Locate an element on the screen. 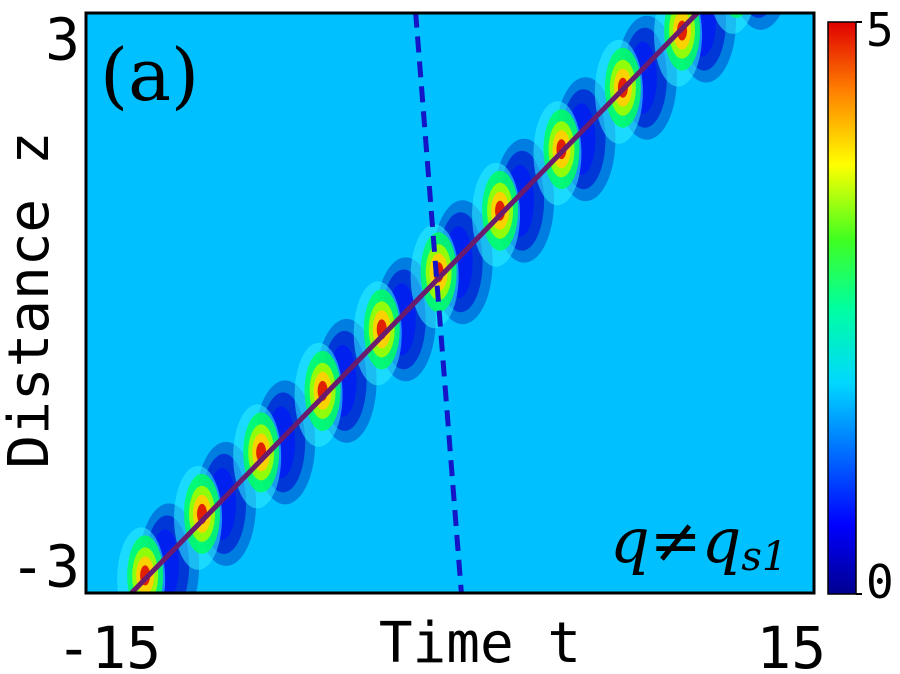  x-tick-label-0: -15 is located at coordinates (108, 644).